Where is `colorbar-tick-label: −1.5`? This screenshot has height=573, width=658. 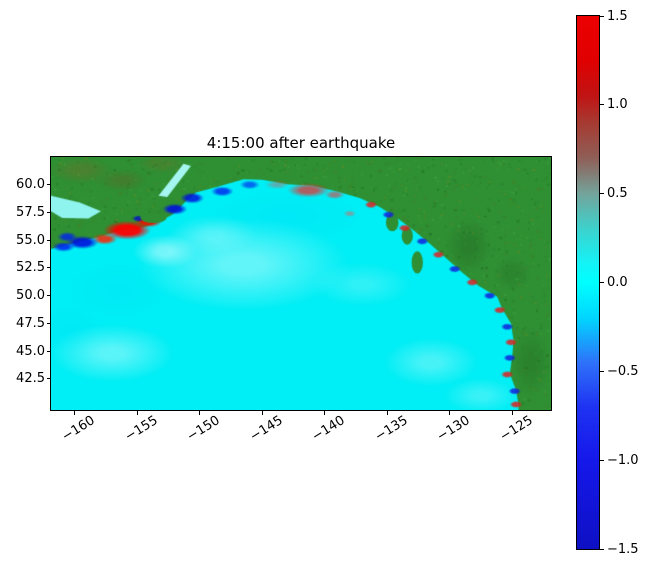
colorbar-tick-label: −1.5 is located at coordinates (623, 549).